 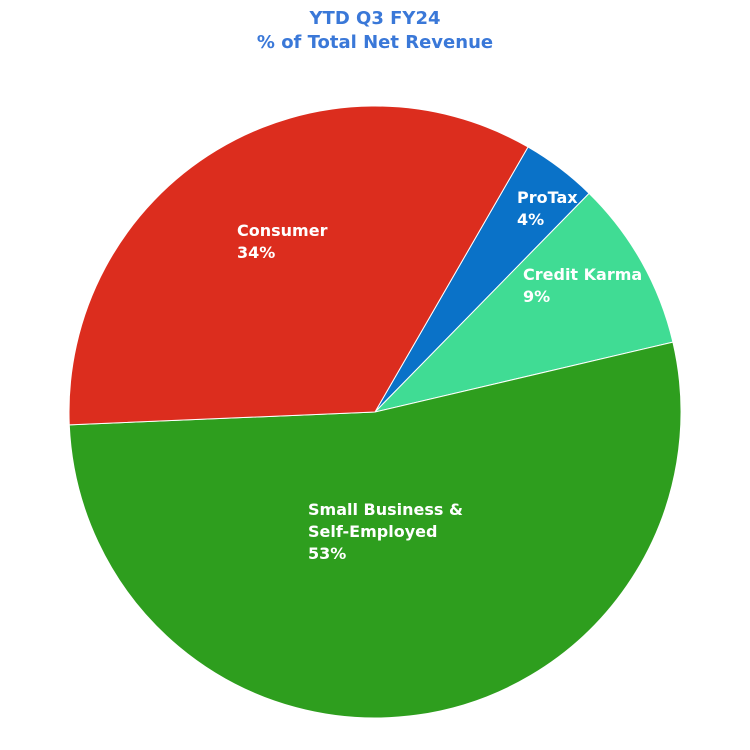 I want to click on slice-value: 4%, so click(x=531, y=219).